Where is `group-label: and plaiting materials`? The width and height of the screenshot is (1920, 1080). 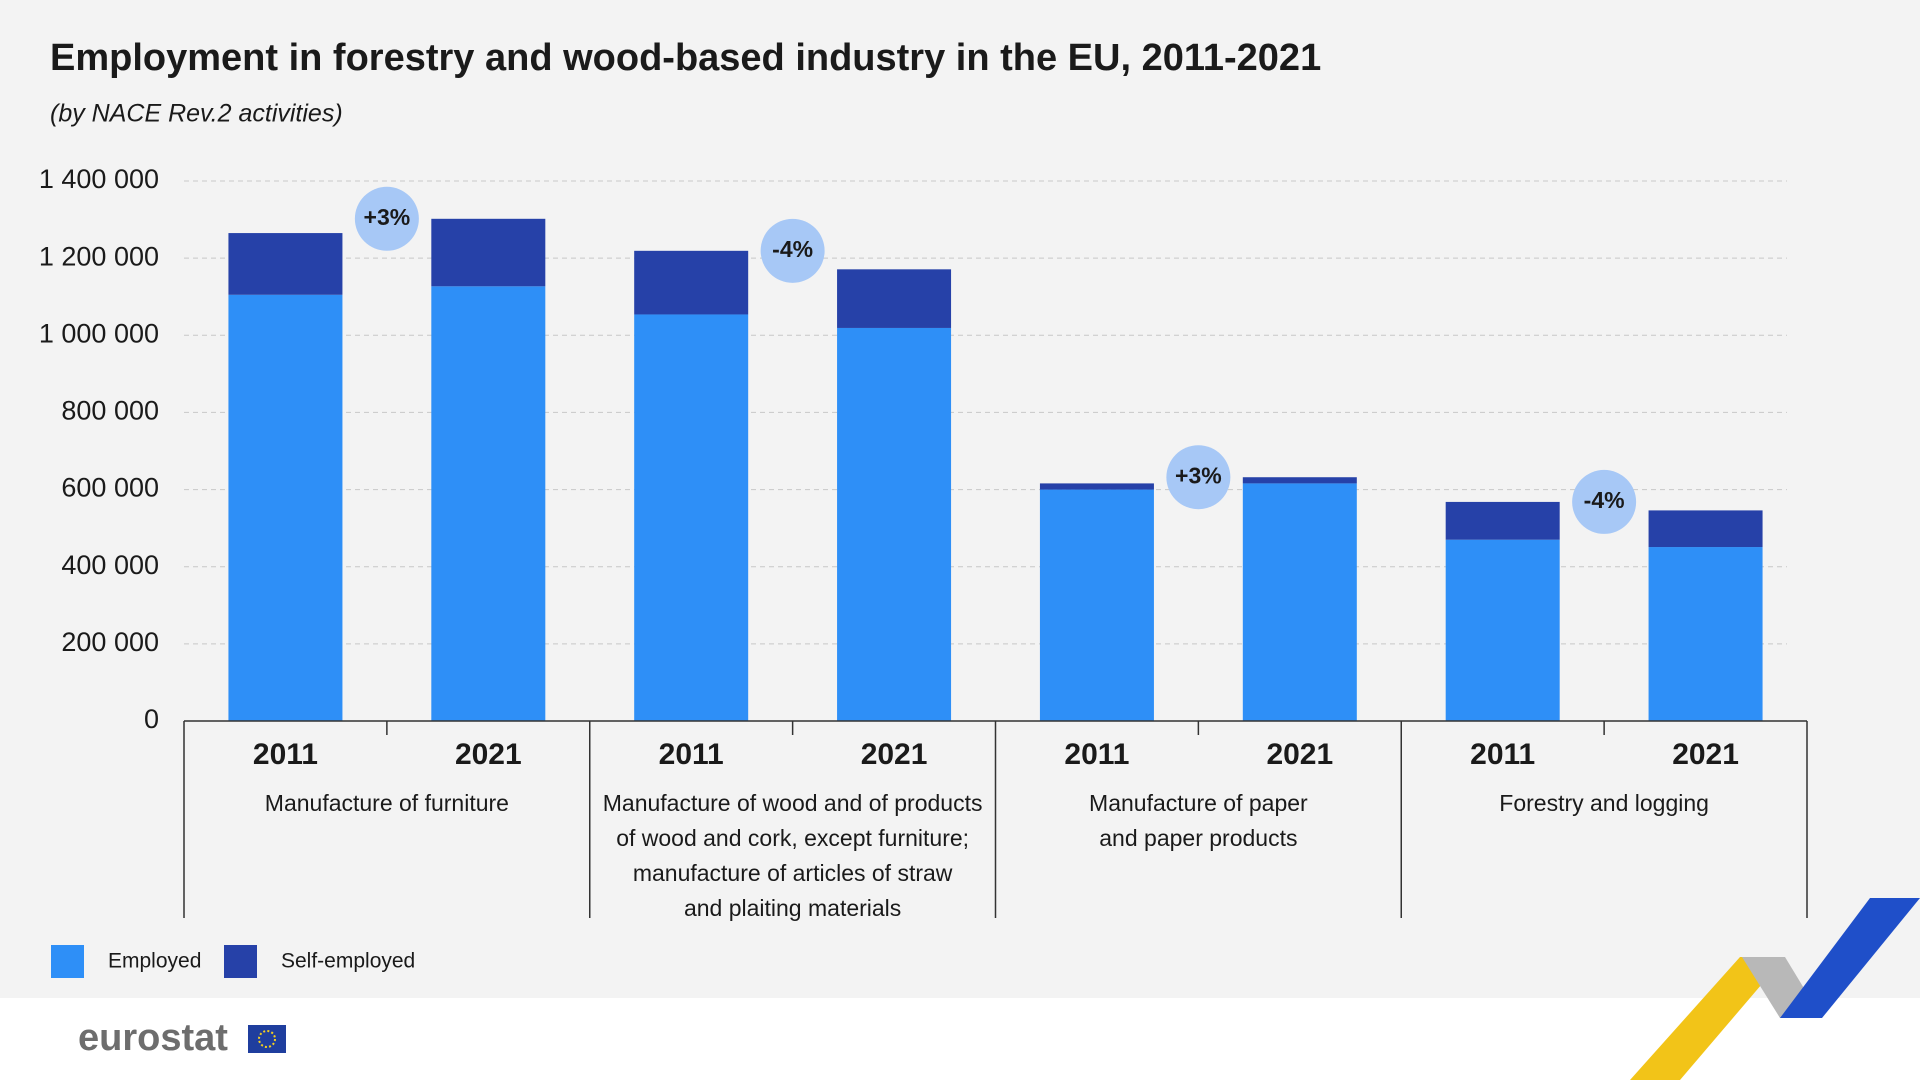 group-label: and plaiting materials is located at coordinates (792, 908).